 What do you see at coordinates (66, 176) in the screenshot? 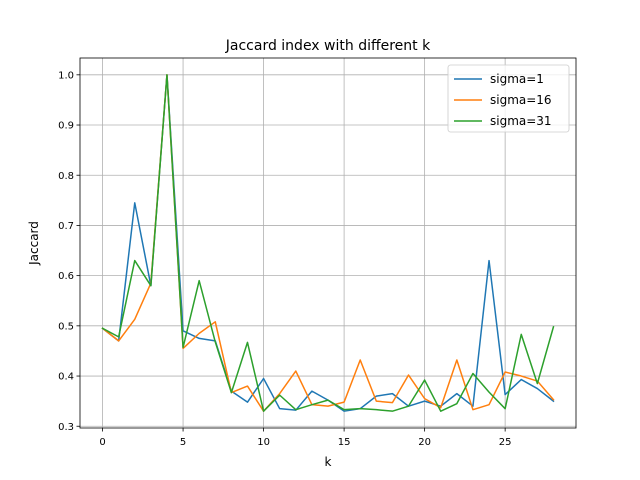
I see `y-tick-label: 0.8` at bounding box center [66, 176].